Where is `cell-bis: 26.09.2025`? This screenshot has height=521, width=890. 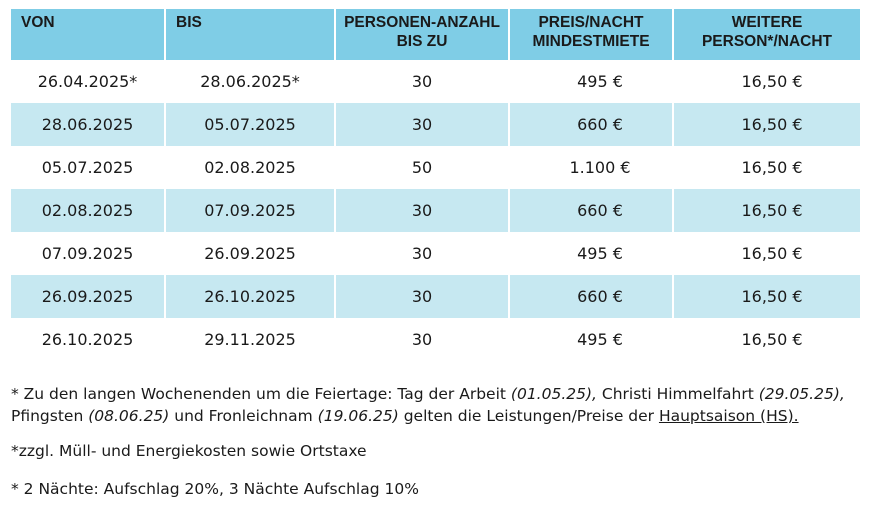
cell-bis: 26.09.2025 is located at coordinates (250, 253).